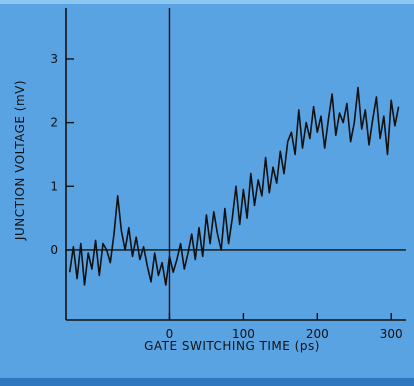 The image size is (414, 386). What do you see at coordinates (54, 59) in the screenshot?
I see `y-tick-label: 3` at bounding box center [54, 59].